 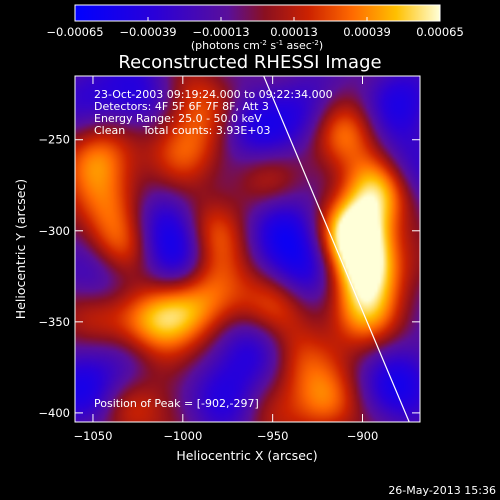 What do you see at coordinates (367, 32) in the screenshot?
I see `colorbar-tick-label: 0.00039` at bounding box center [367, 32].